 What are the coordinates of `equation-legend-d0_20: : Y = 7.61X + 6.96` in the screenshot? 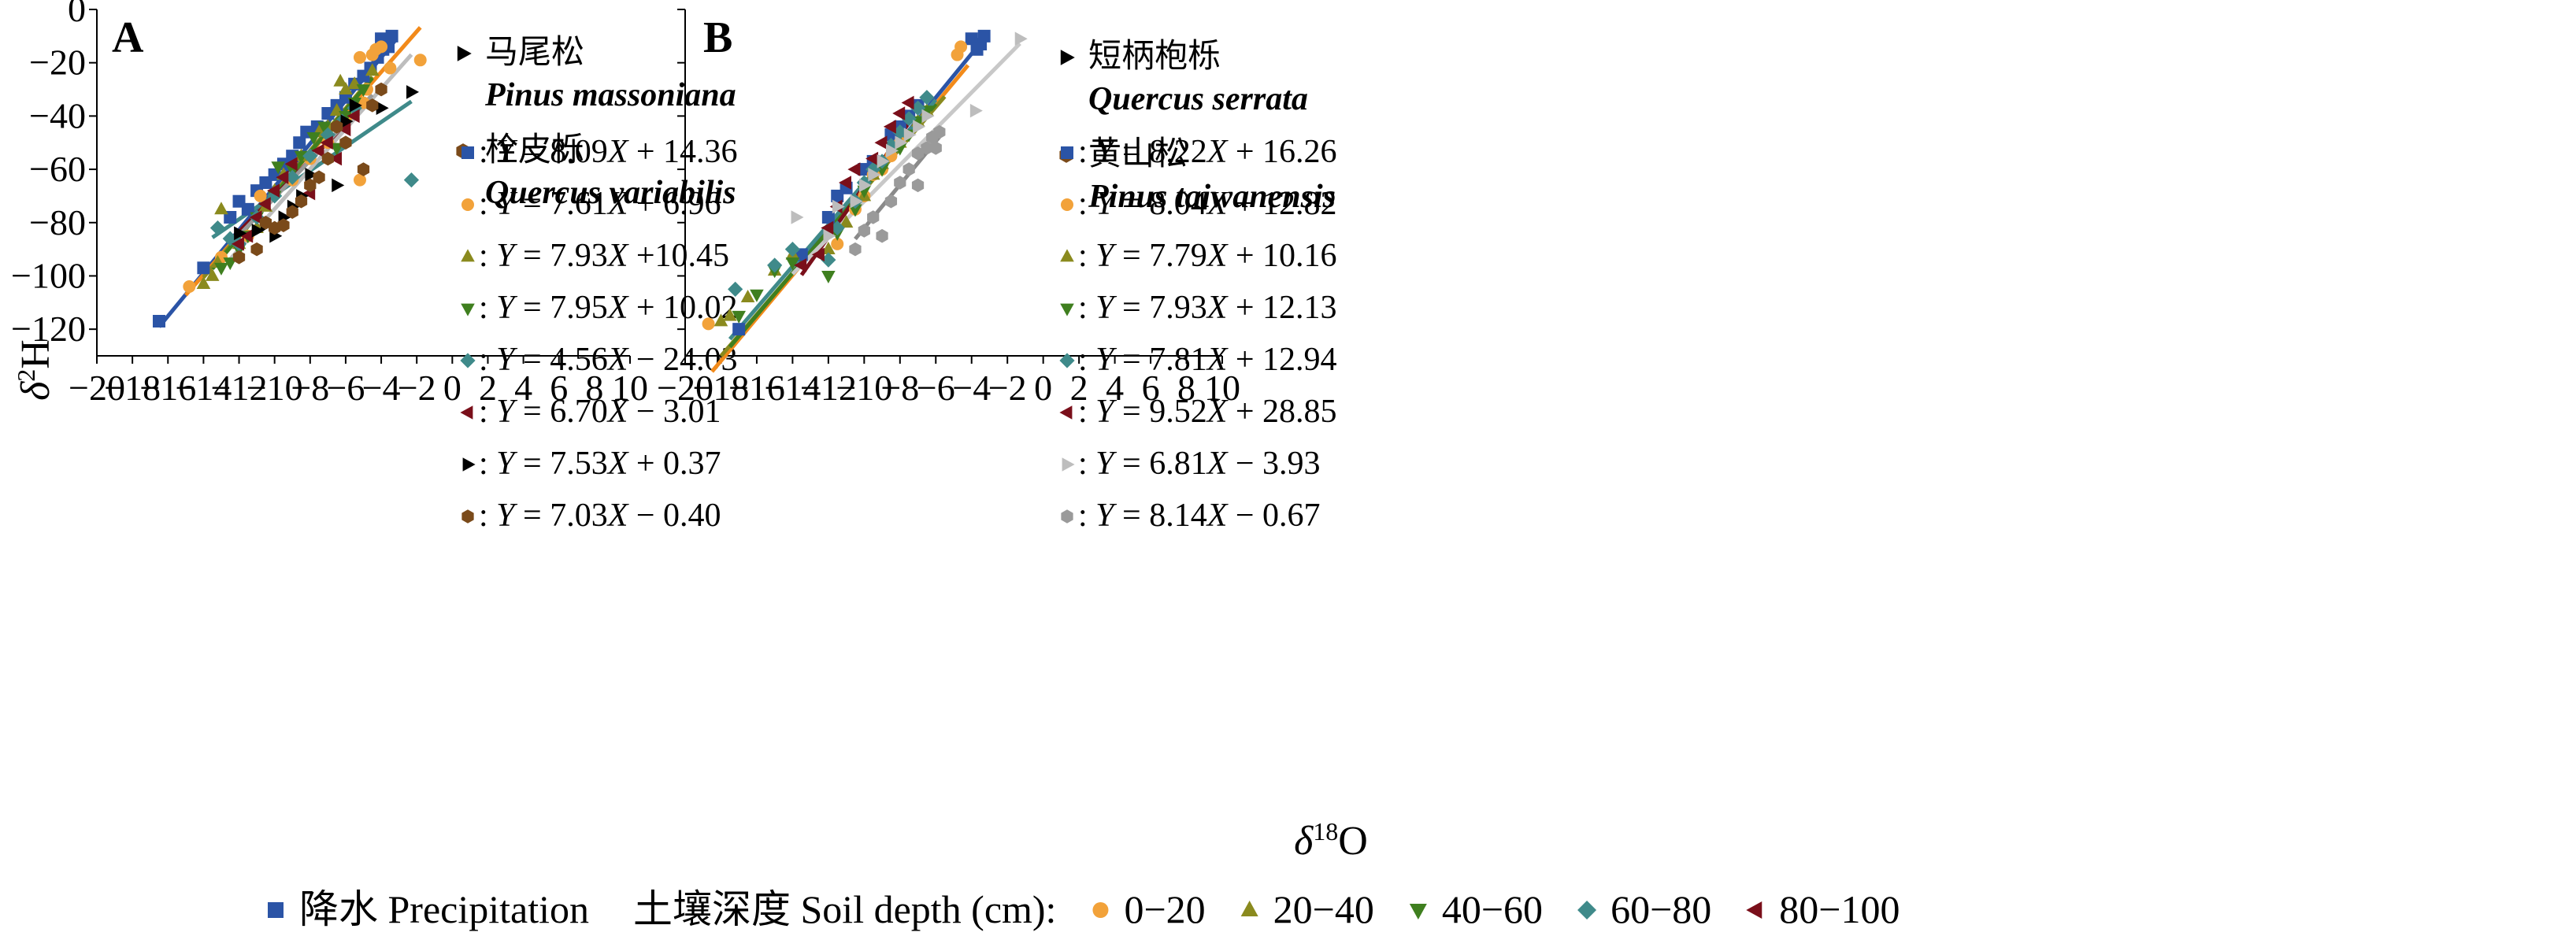 It's located at (600, 204).